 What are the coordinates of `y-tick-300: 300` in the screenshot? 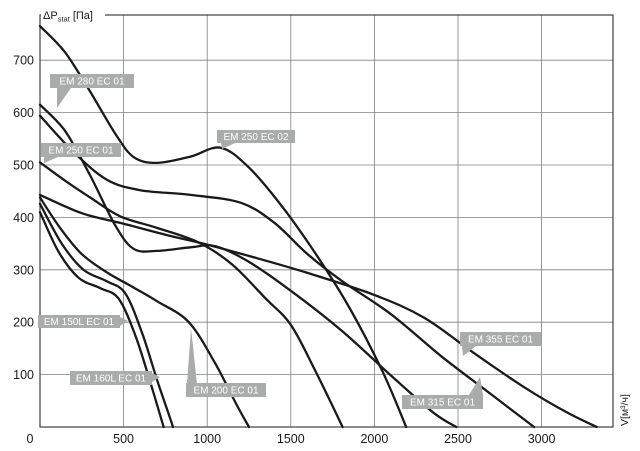 It's located at (23, 270).